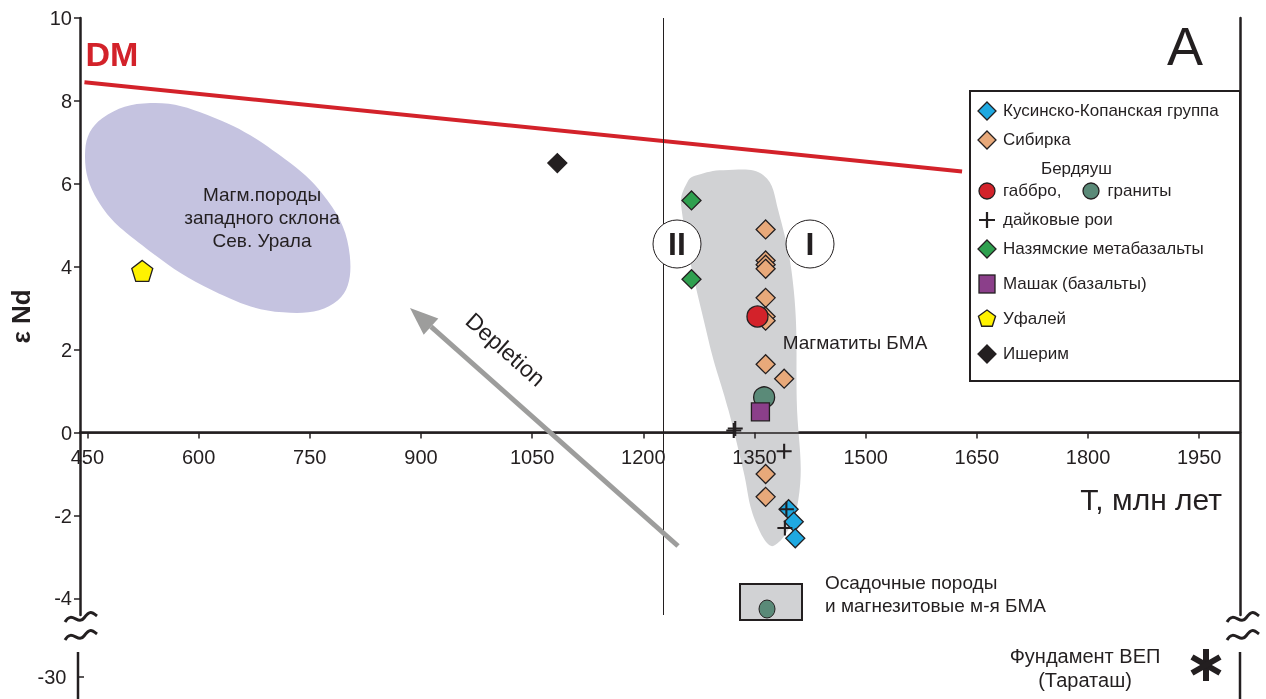 The width and height of the screenshot is (1266, 699). What do you see at coordinates (1075, 284) in the screenshot?
I see `legend-label: Машак (базальты)` at bounding box center [1075, 284].